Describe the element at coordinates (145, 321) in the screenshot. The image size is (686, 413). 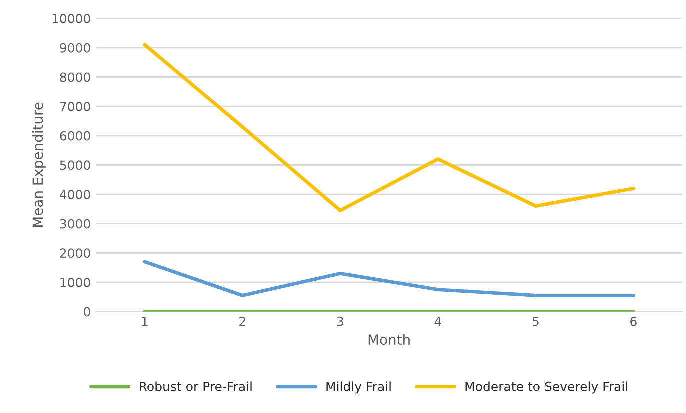
I see `x-tick-label: 1` at that location.